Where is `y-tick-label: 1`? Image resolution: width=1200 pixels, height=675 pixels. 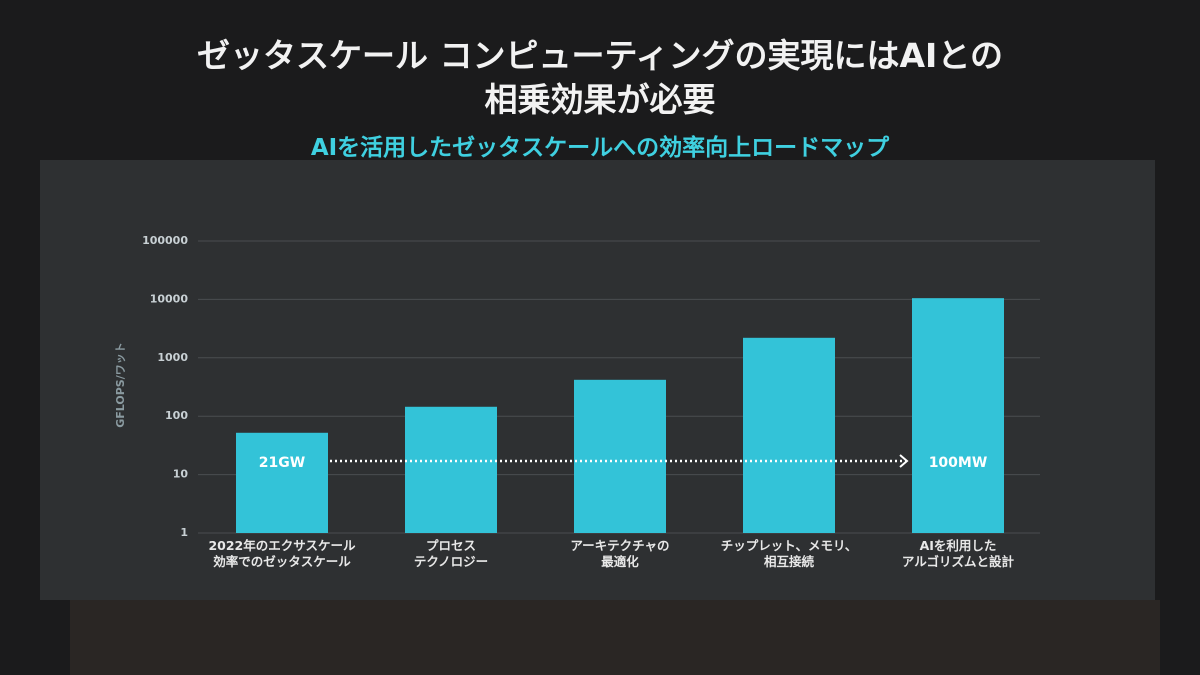
y-tick-label: 1 is located at coordinates (184, 532).